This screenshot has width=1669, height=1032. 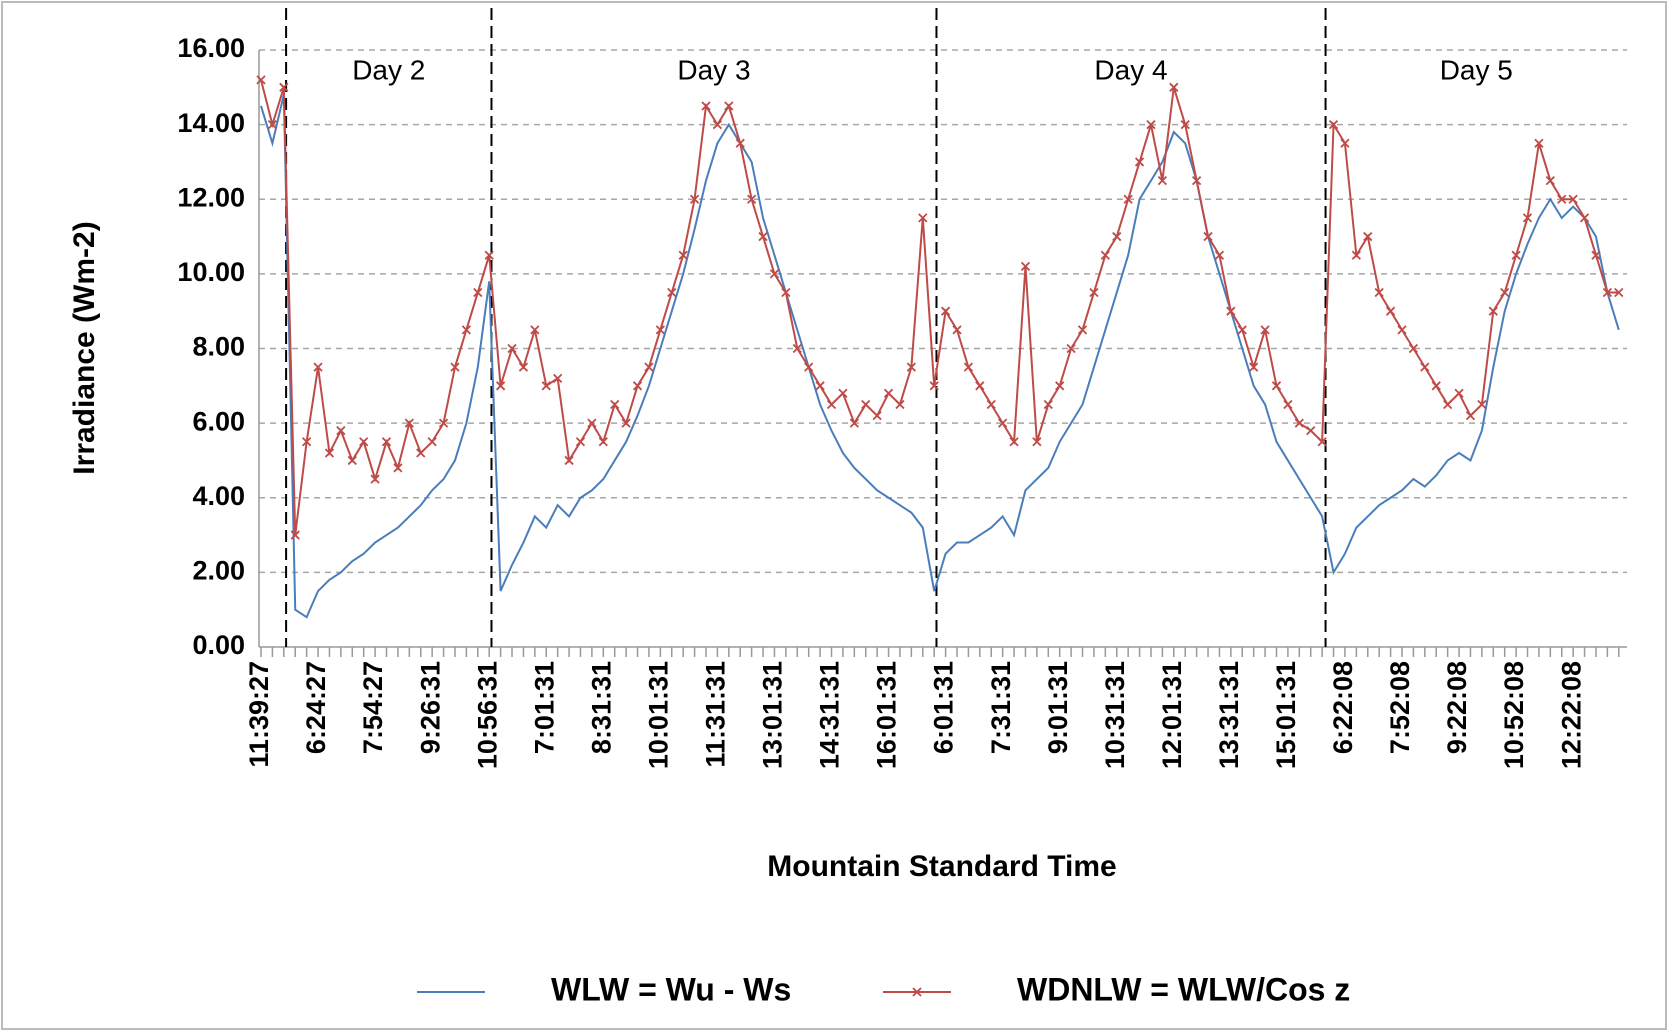 What do you see at coordinates (218, 421) in the screenshot?
I see `y-tick-label: 6.00` at bounding box center [218, 421].